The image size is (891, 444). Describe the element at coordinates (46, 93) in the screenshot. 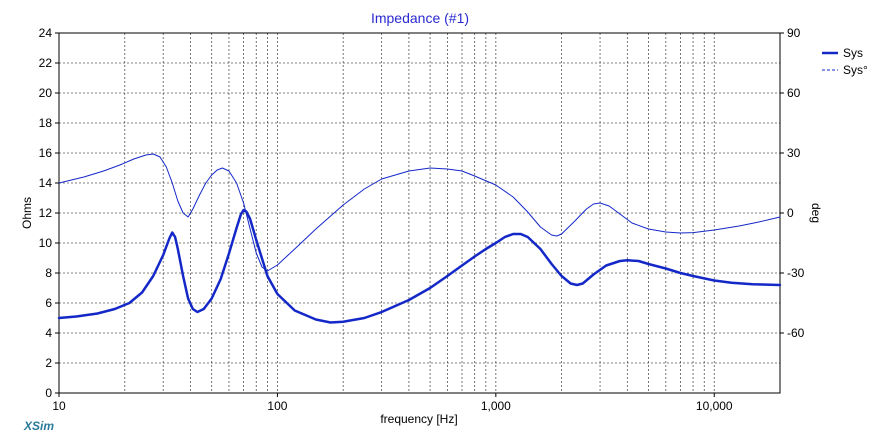

I see `y-tick-label: 20` at that location.